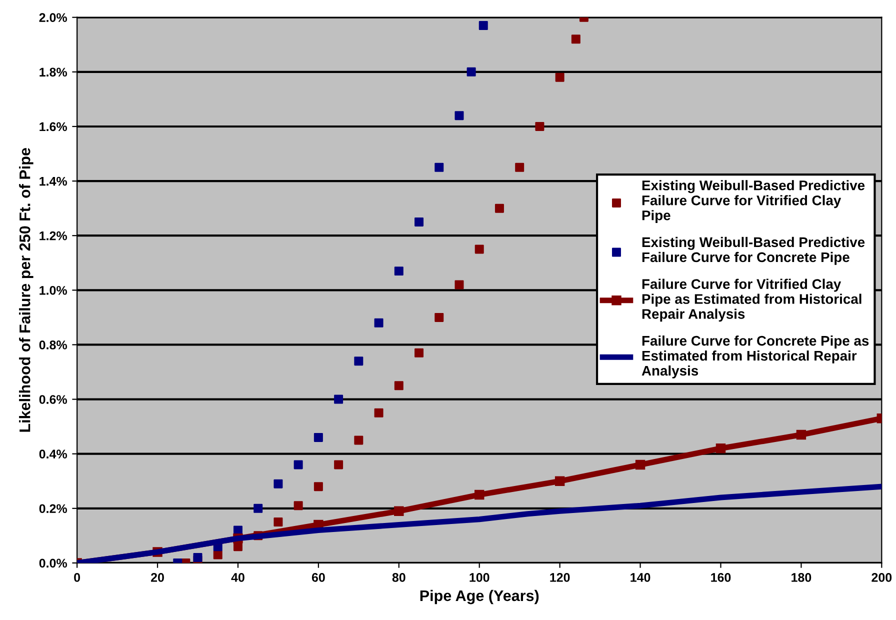 The height and width of the screenshot is (620, 896). I want to click on legend-label: Existing Weibull-Based Predictive Failure Curve for Concrete Pipe, so click(753, 250).